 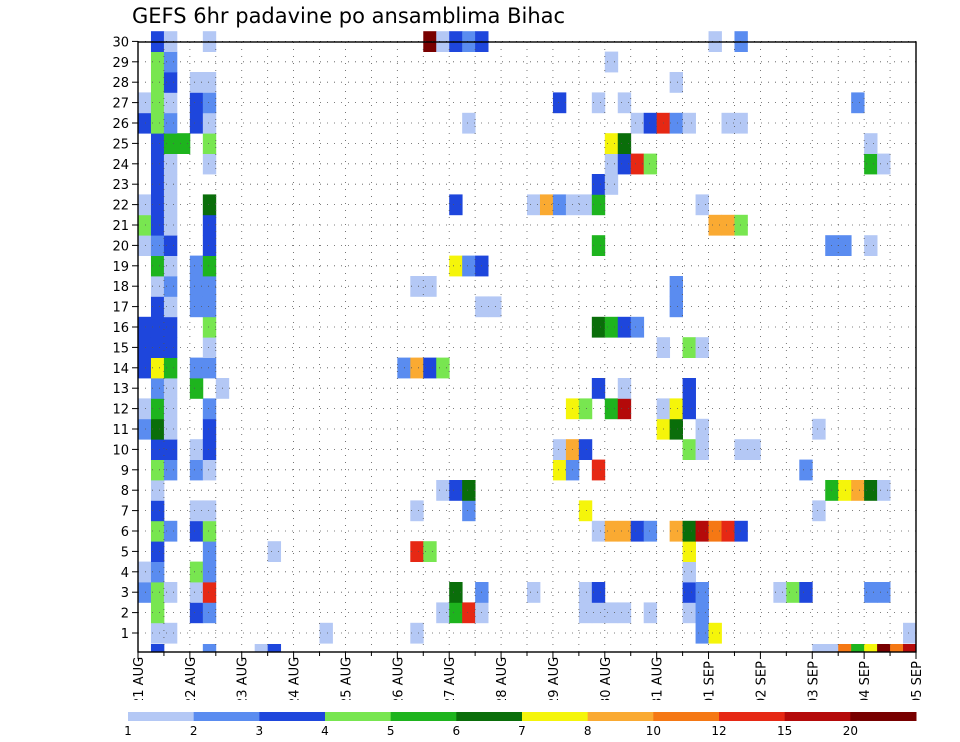 I want to click on x-tick-label: 29 AUG, so click(x=554, y=678).